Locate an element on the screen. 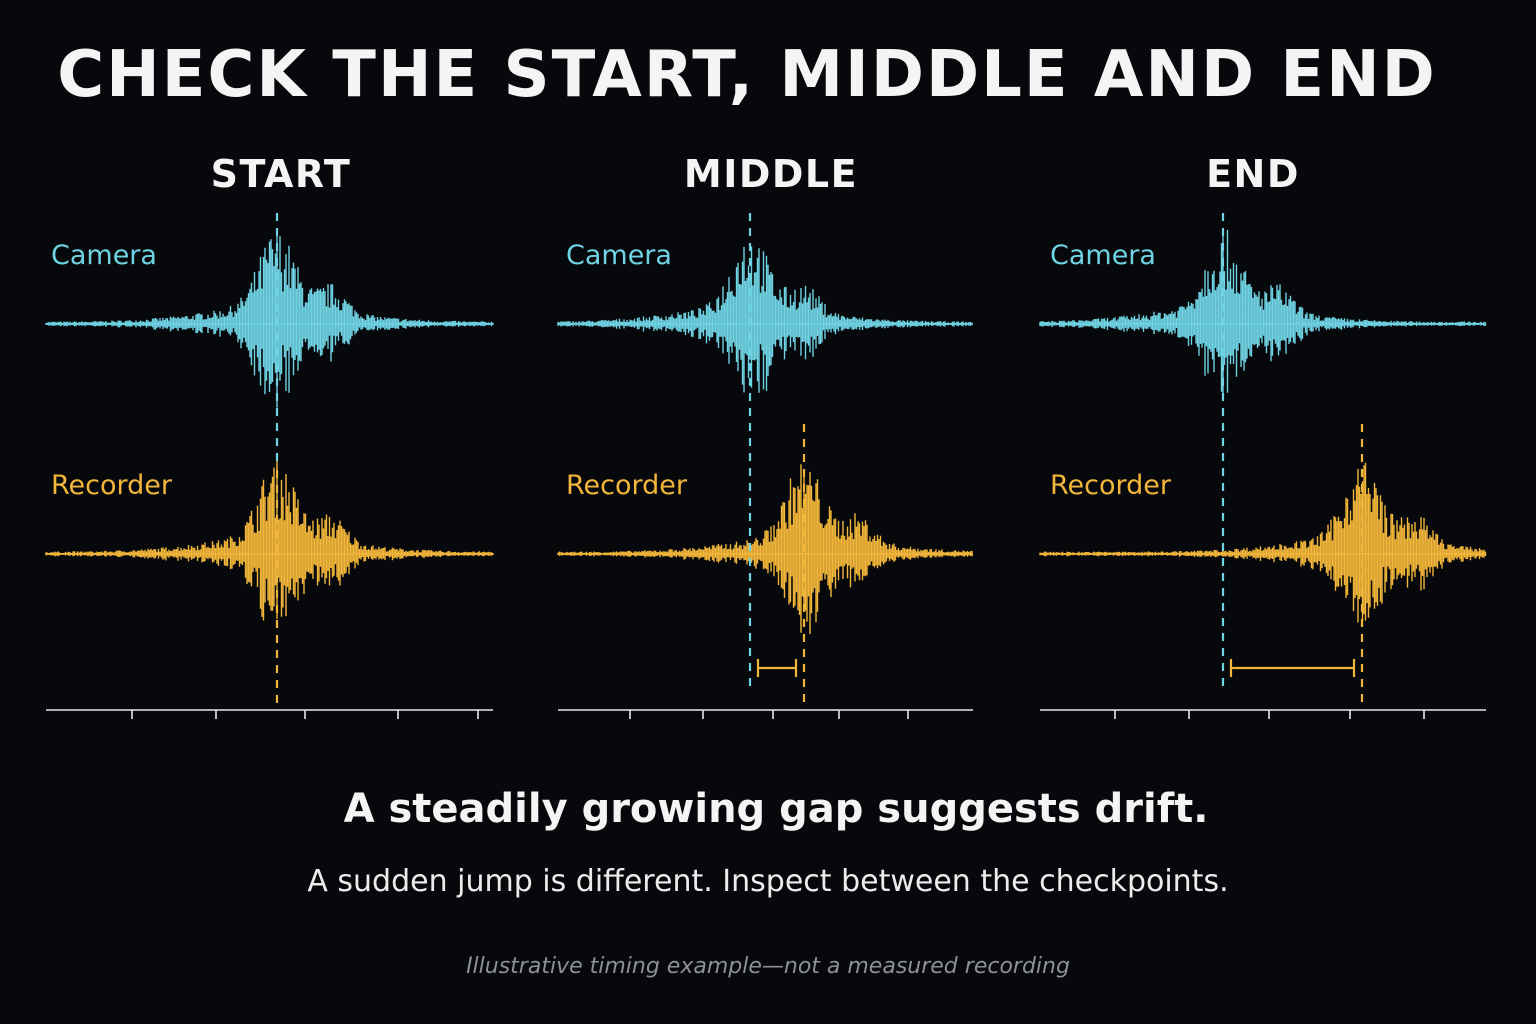 Image resolution: width=1536 pixels, height=1024 pixels. recorder-label-middle: Recorder is located at coordinates (626, 485).